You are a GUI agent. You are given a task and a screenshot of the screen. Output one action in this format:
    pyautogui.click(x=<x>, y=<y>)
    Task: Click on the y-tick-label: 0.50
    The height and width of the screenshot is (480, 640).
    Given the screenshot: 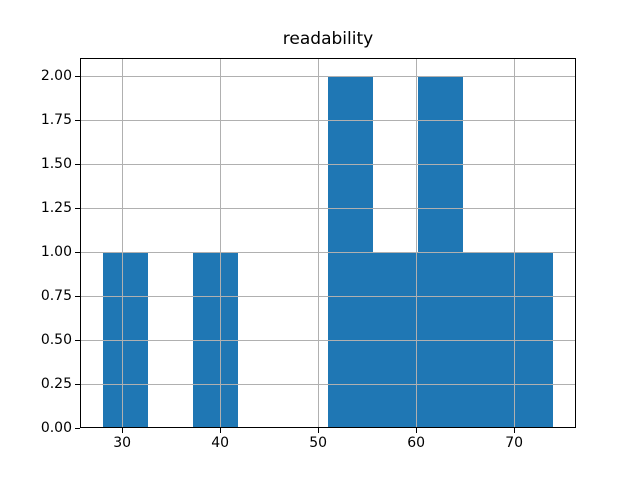 What is the action you would take?
    pyautogui.click(x=56, y=339)
    